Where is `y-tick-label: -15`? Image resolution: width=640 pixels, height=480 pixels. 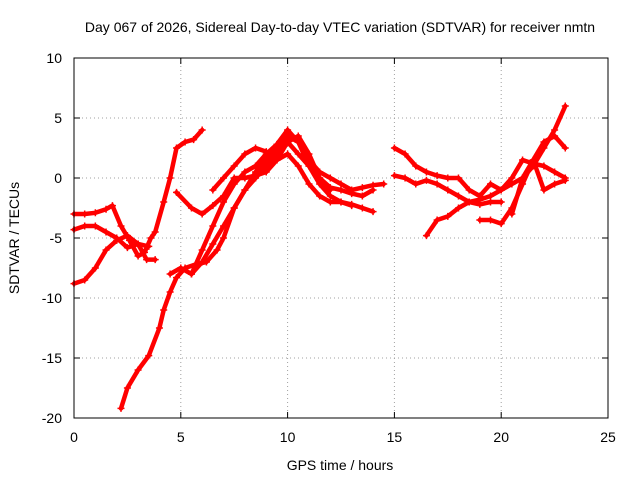 y-tick-label: -15 is located at coordinates (52, 358).